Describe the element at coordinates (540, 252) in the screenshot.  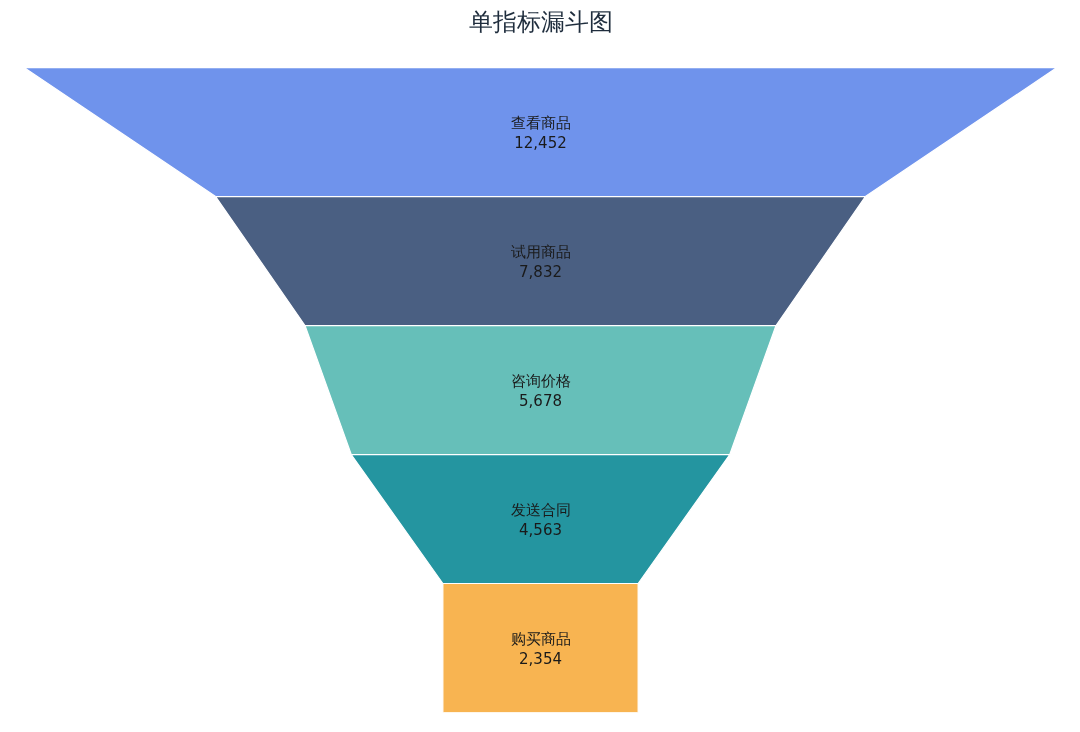
I see `category-label: 试用商品` at that location.